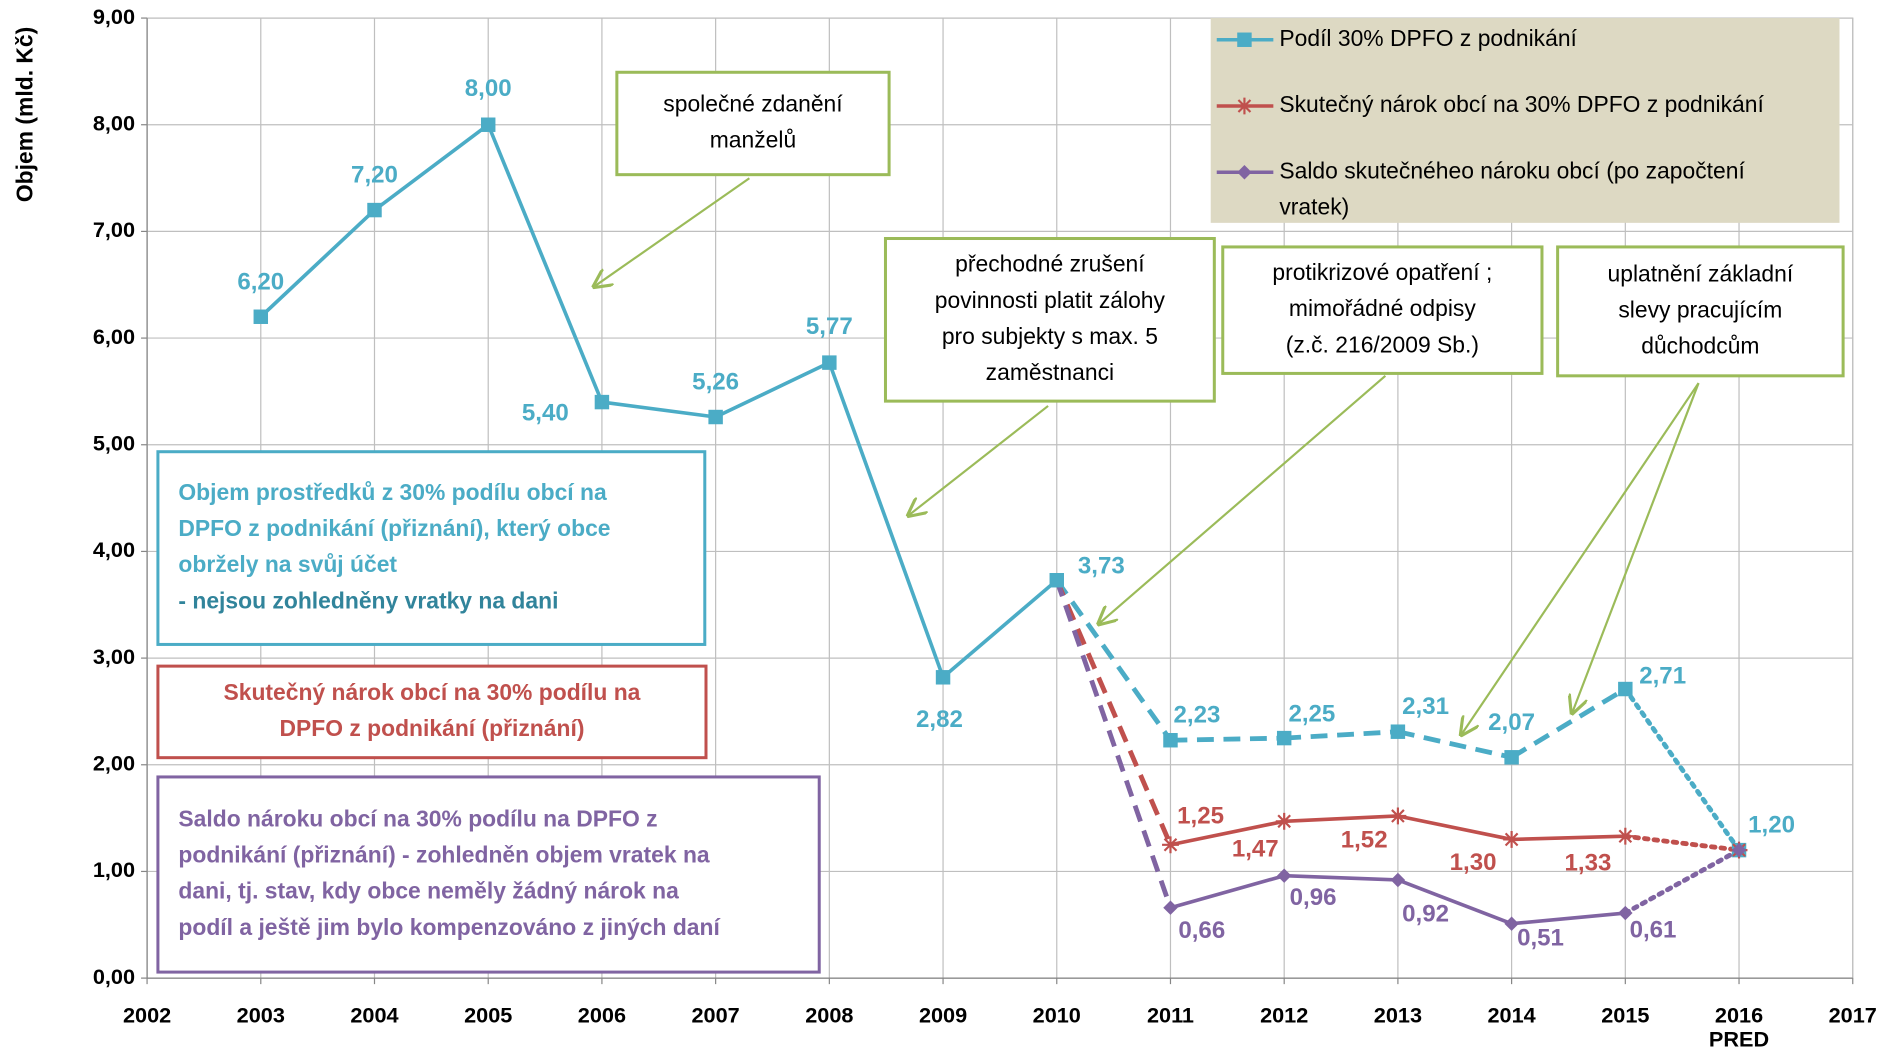 The image size is (1889, 1054). I want to click on annotation-text: Skutečný nárok obcí na 30% podílu na, so click(431, 692).